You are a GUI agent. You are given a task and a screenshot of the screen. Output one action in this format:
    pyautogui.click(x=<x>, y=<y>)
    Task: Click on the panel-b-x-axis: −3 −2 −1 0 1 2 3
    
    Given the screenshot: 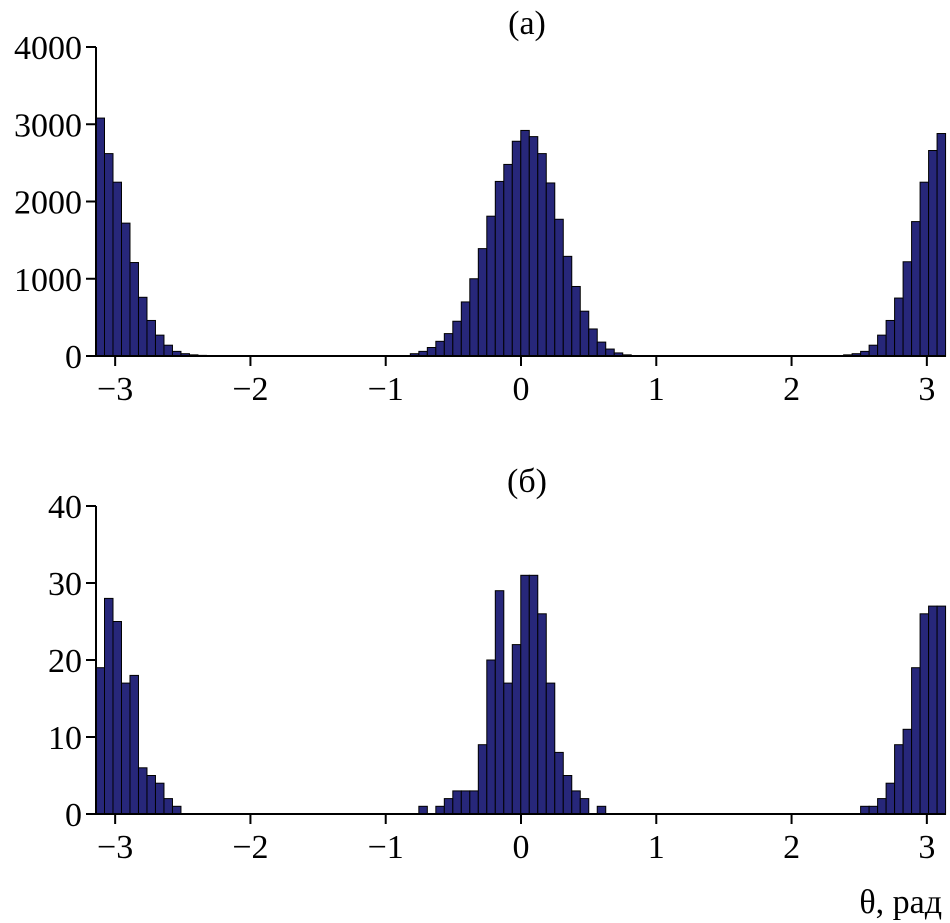 What is the action you would take?
    pyautogui.click(x=521, y=839)
    